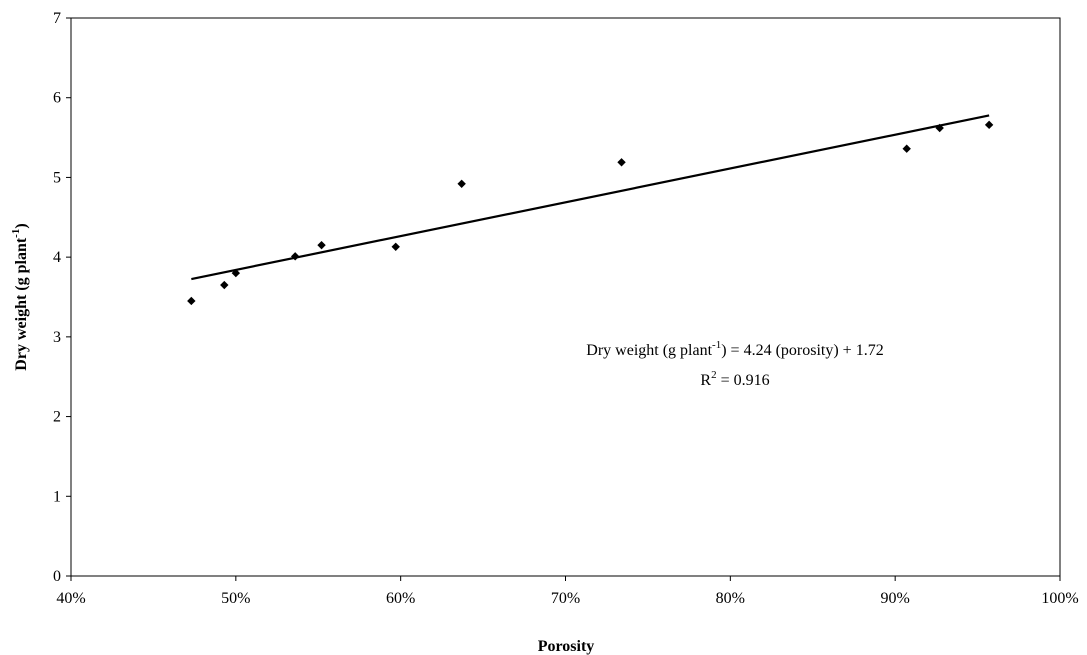 This screenshot has height=655, width=1087. Describe the element at coordinates (57, 257) in the screenshot. I see `y-tick-label: 4` at that location.